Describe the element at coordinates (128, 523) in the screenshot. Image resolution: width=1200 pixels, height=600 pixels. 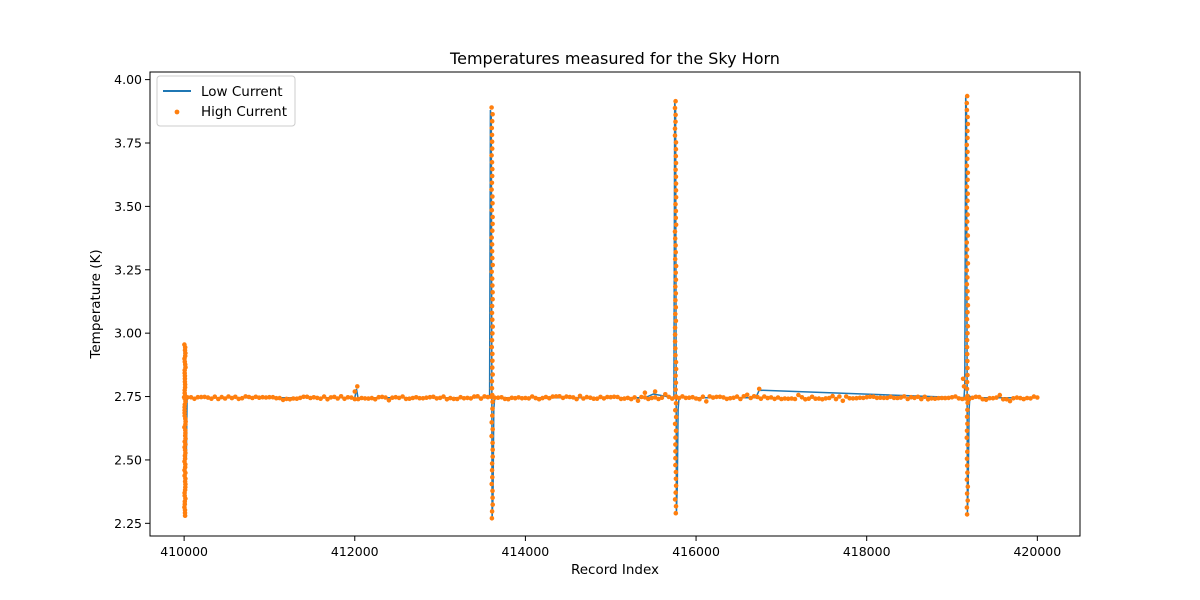
I see `y-tick-label: 2.25` at that location.